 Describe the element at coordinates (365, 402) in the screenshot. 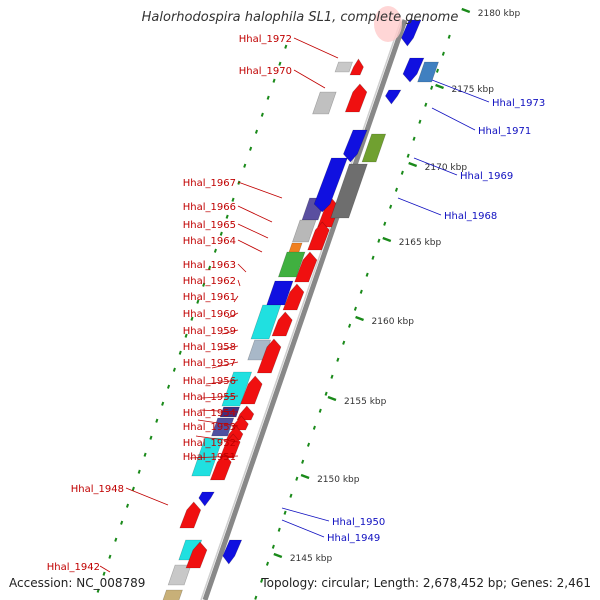

I see `kbp-tick-label: 2155 kbp` at that location.